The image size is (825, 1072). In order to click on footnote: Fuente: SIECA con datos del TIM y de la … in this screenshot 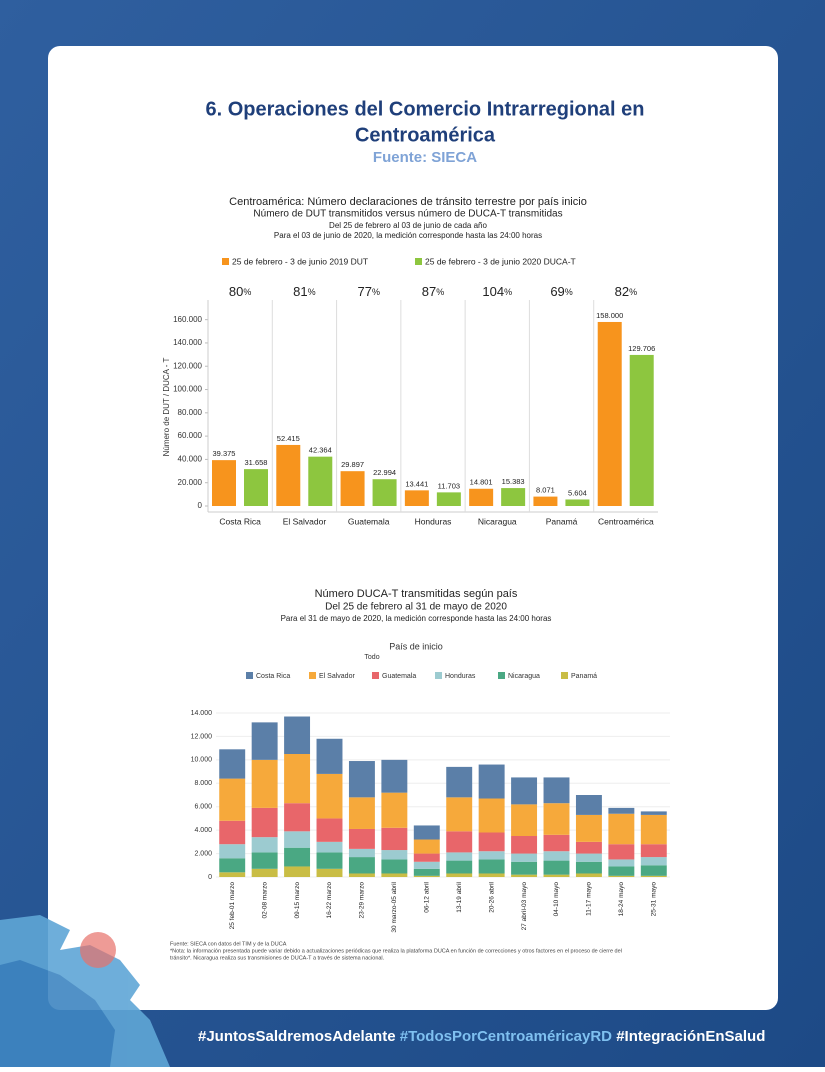, I will do `click(228, 944)`.